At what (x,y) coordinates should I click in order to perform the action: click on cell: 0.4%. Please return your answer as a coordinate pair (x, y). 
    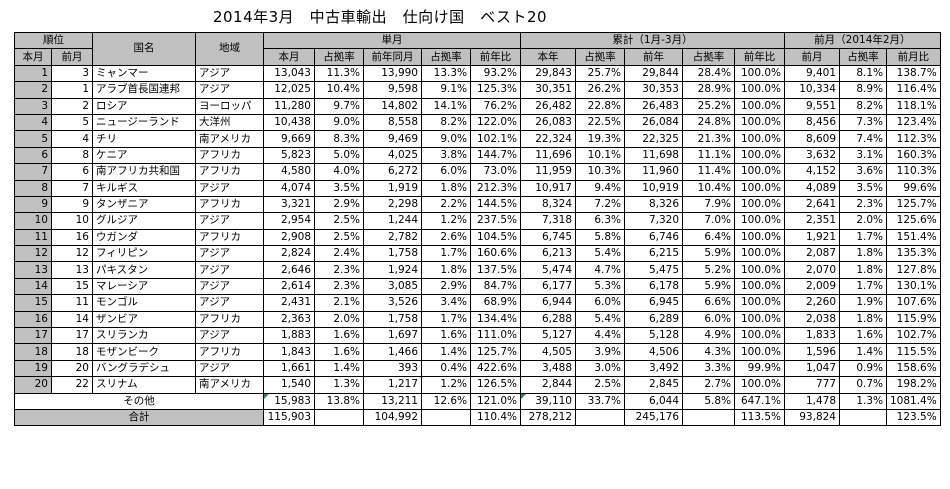
    Looking at the image, I should click on (446, 368).